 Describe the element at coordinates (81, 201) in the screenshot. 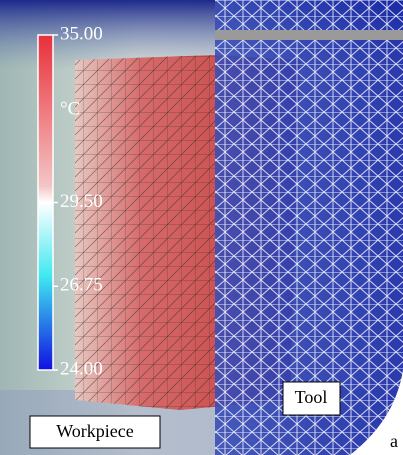

I see `colorbar-tick-label: 29.50` at that location.